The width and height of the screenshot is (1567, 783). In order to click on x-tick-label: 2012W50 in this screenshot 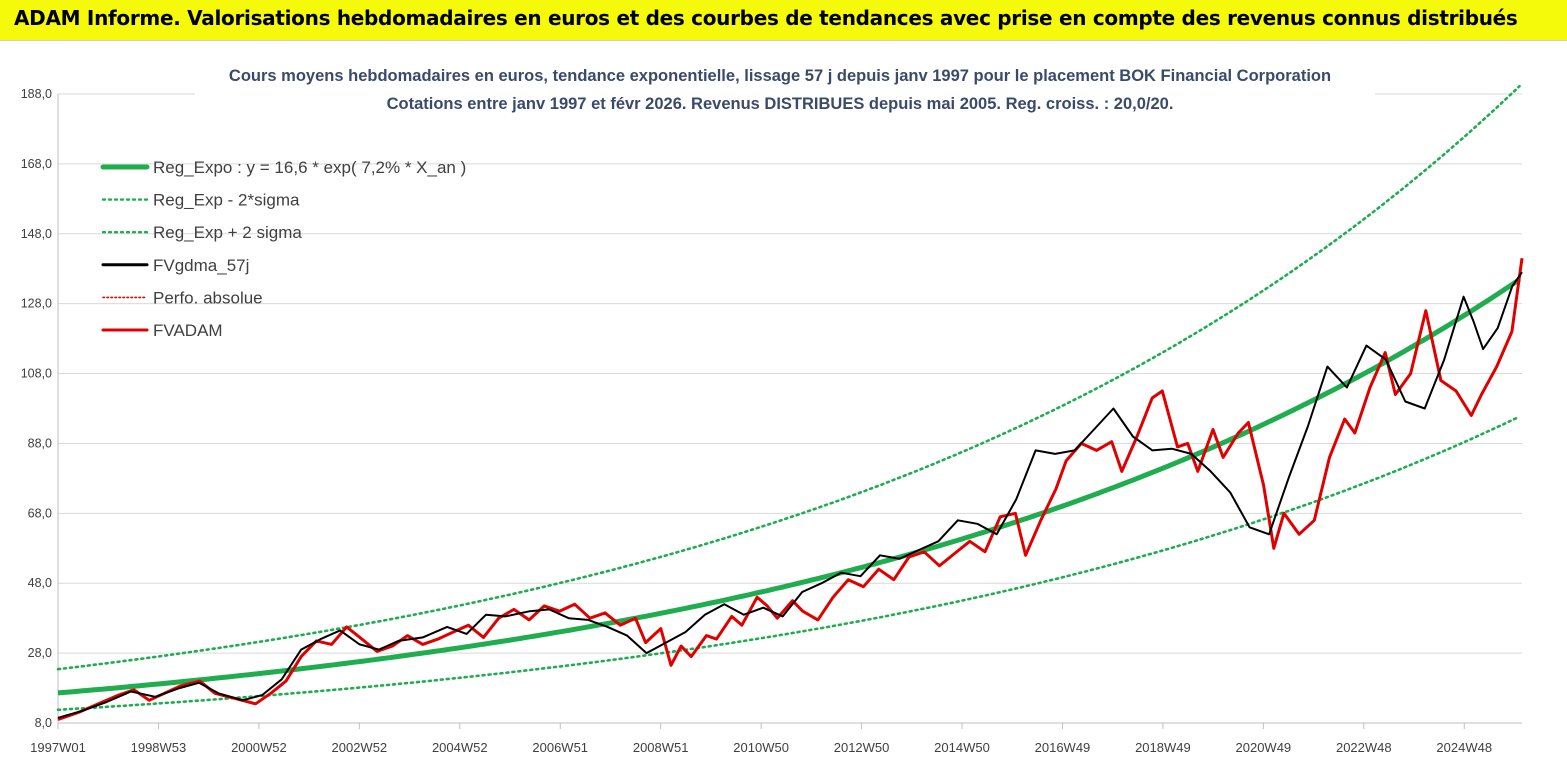, I will do `click(862, 747)`.